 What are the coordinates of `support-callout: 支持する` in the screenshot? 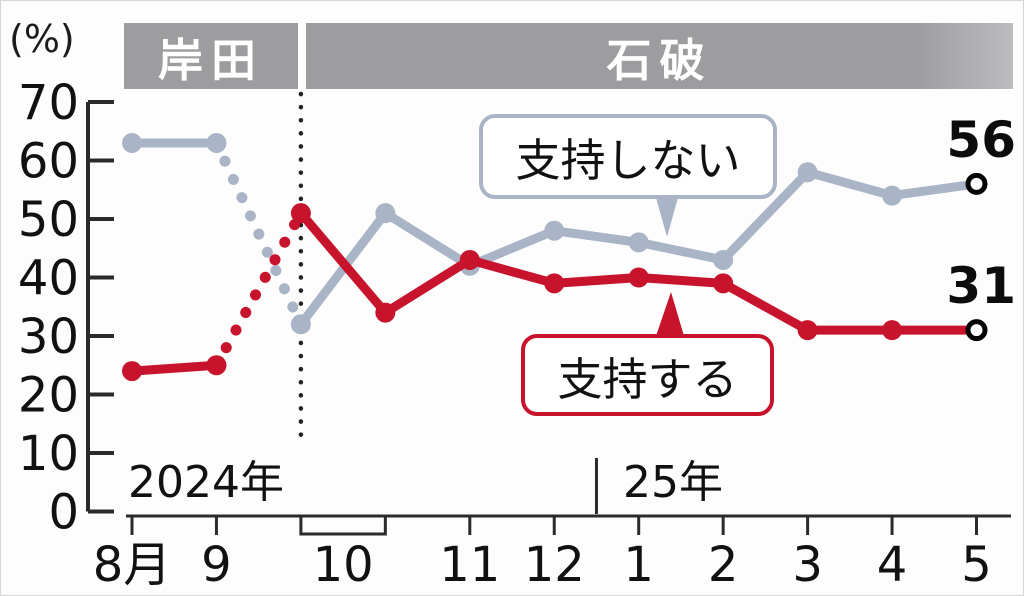 It's located at (647, 375).